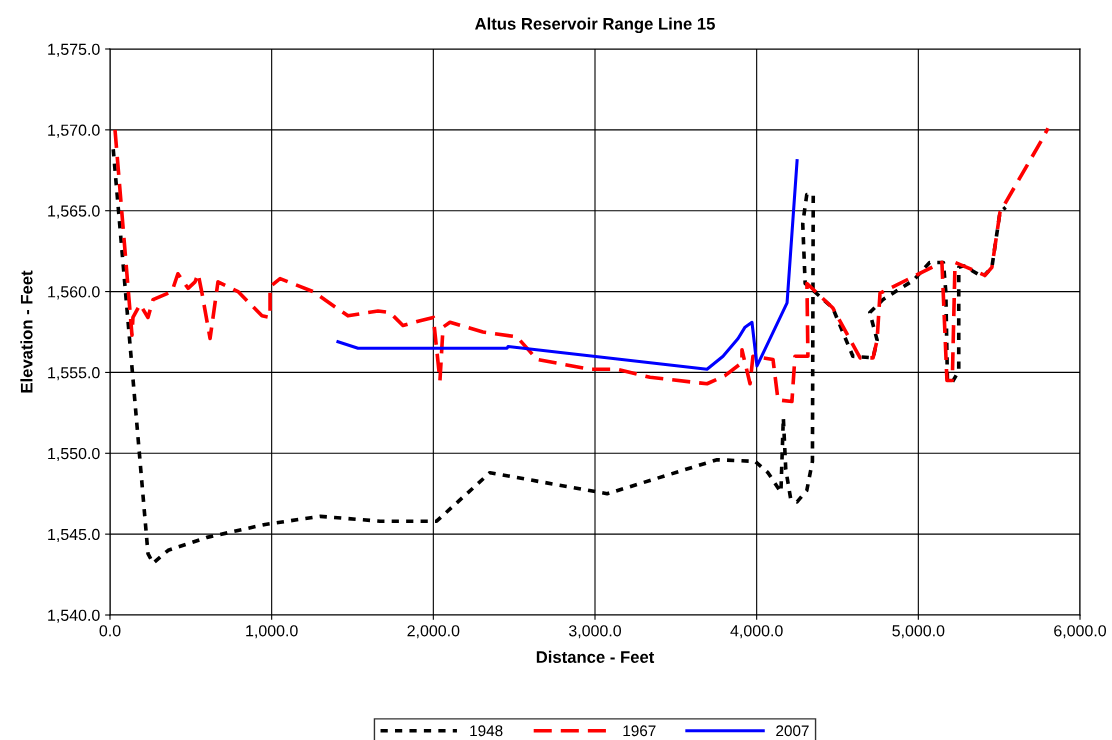 The height and width of the screenshot is (740, 1112). Describe the element at coordinates (74, 616) in the screenshot. I see `y-tick-label: 1,540.0` at that location.